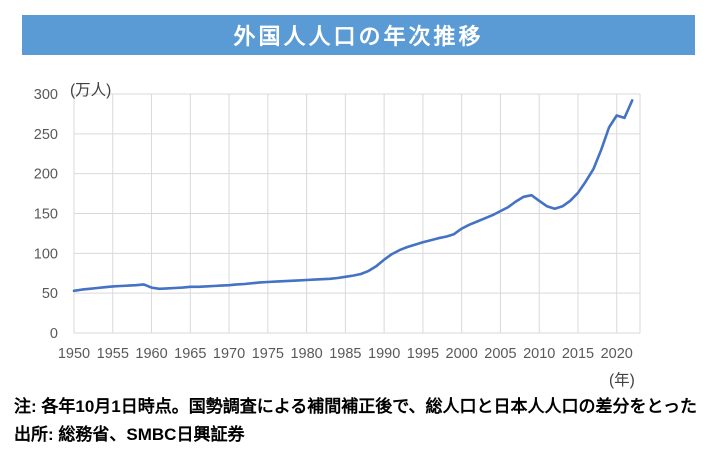 The image size is (716, 458). Describe the element at coordinates (462, 354) in the screenshot. I see `x-tick-label: 2000` at that location.